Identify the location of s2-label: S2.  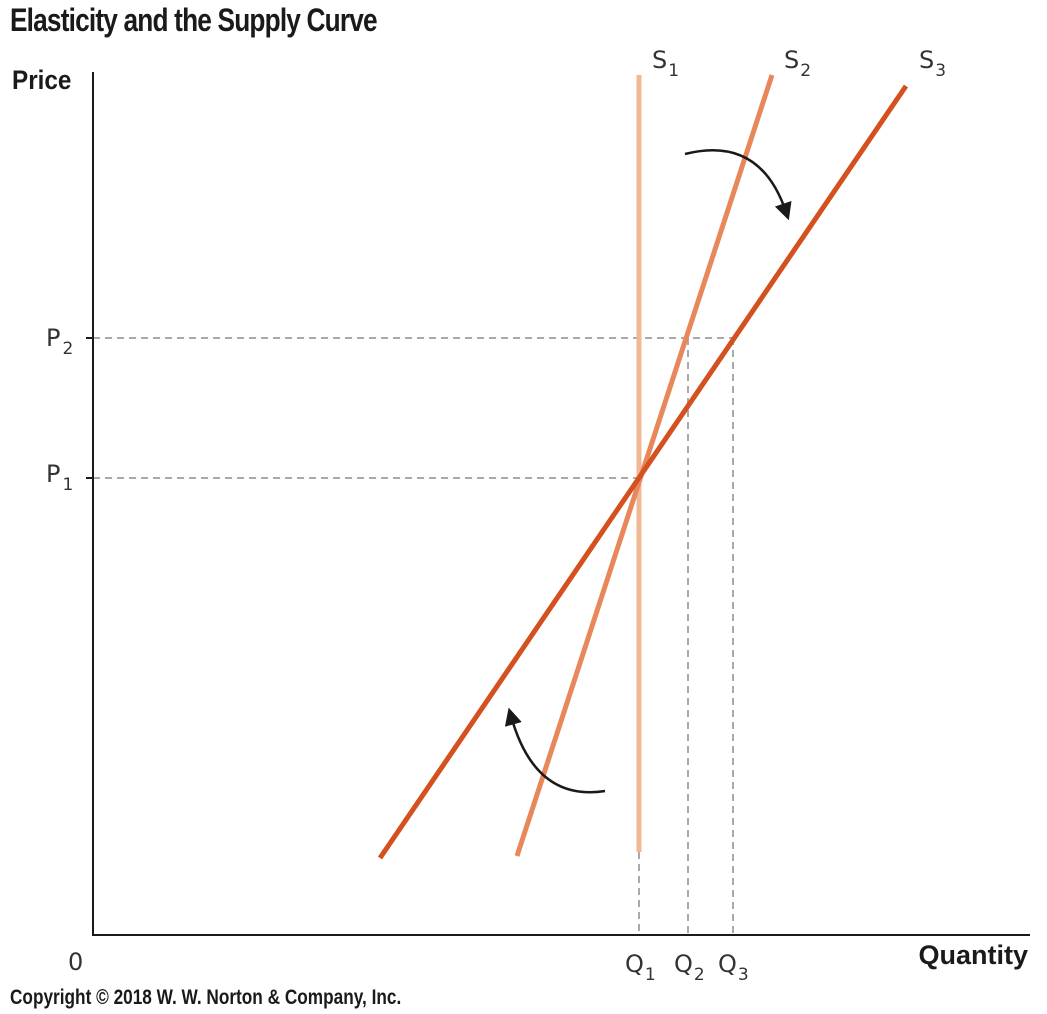
(797, 63).